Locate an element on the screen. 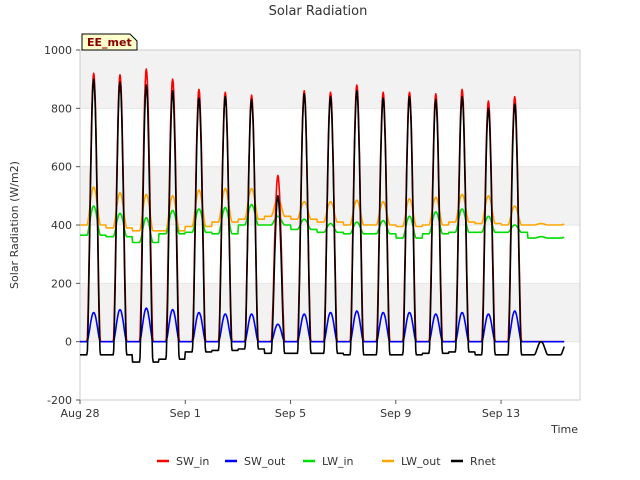  series-line-sw-out is located at coordinates (322, 325).